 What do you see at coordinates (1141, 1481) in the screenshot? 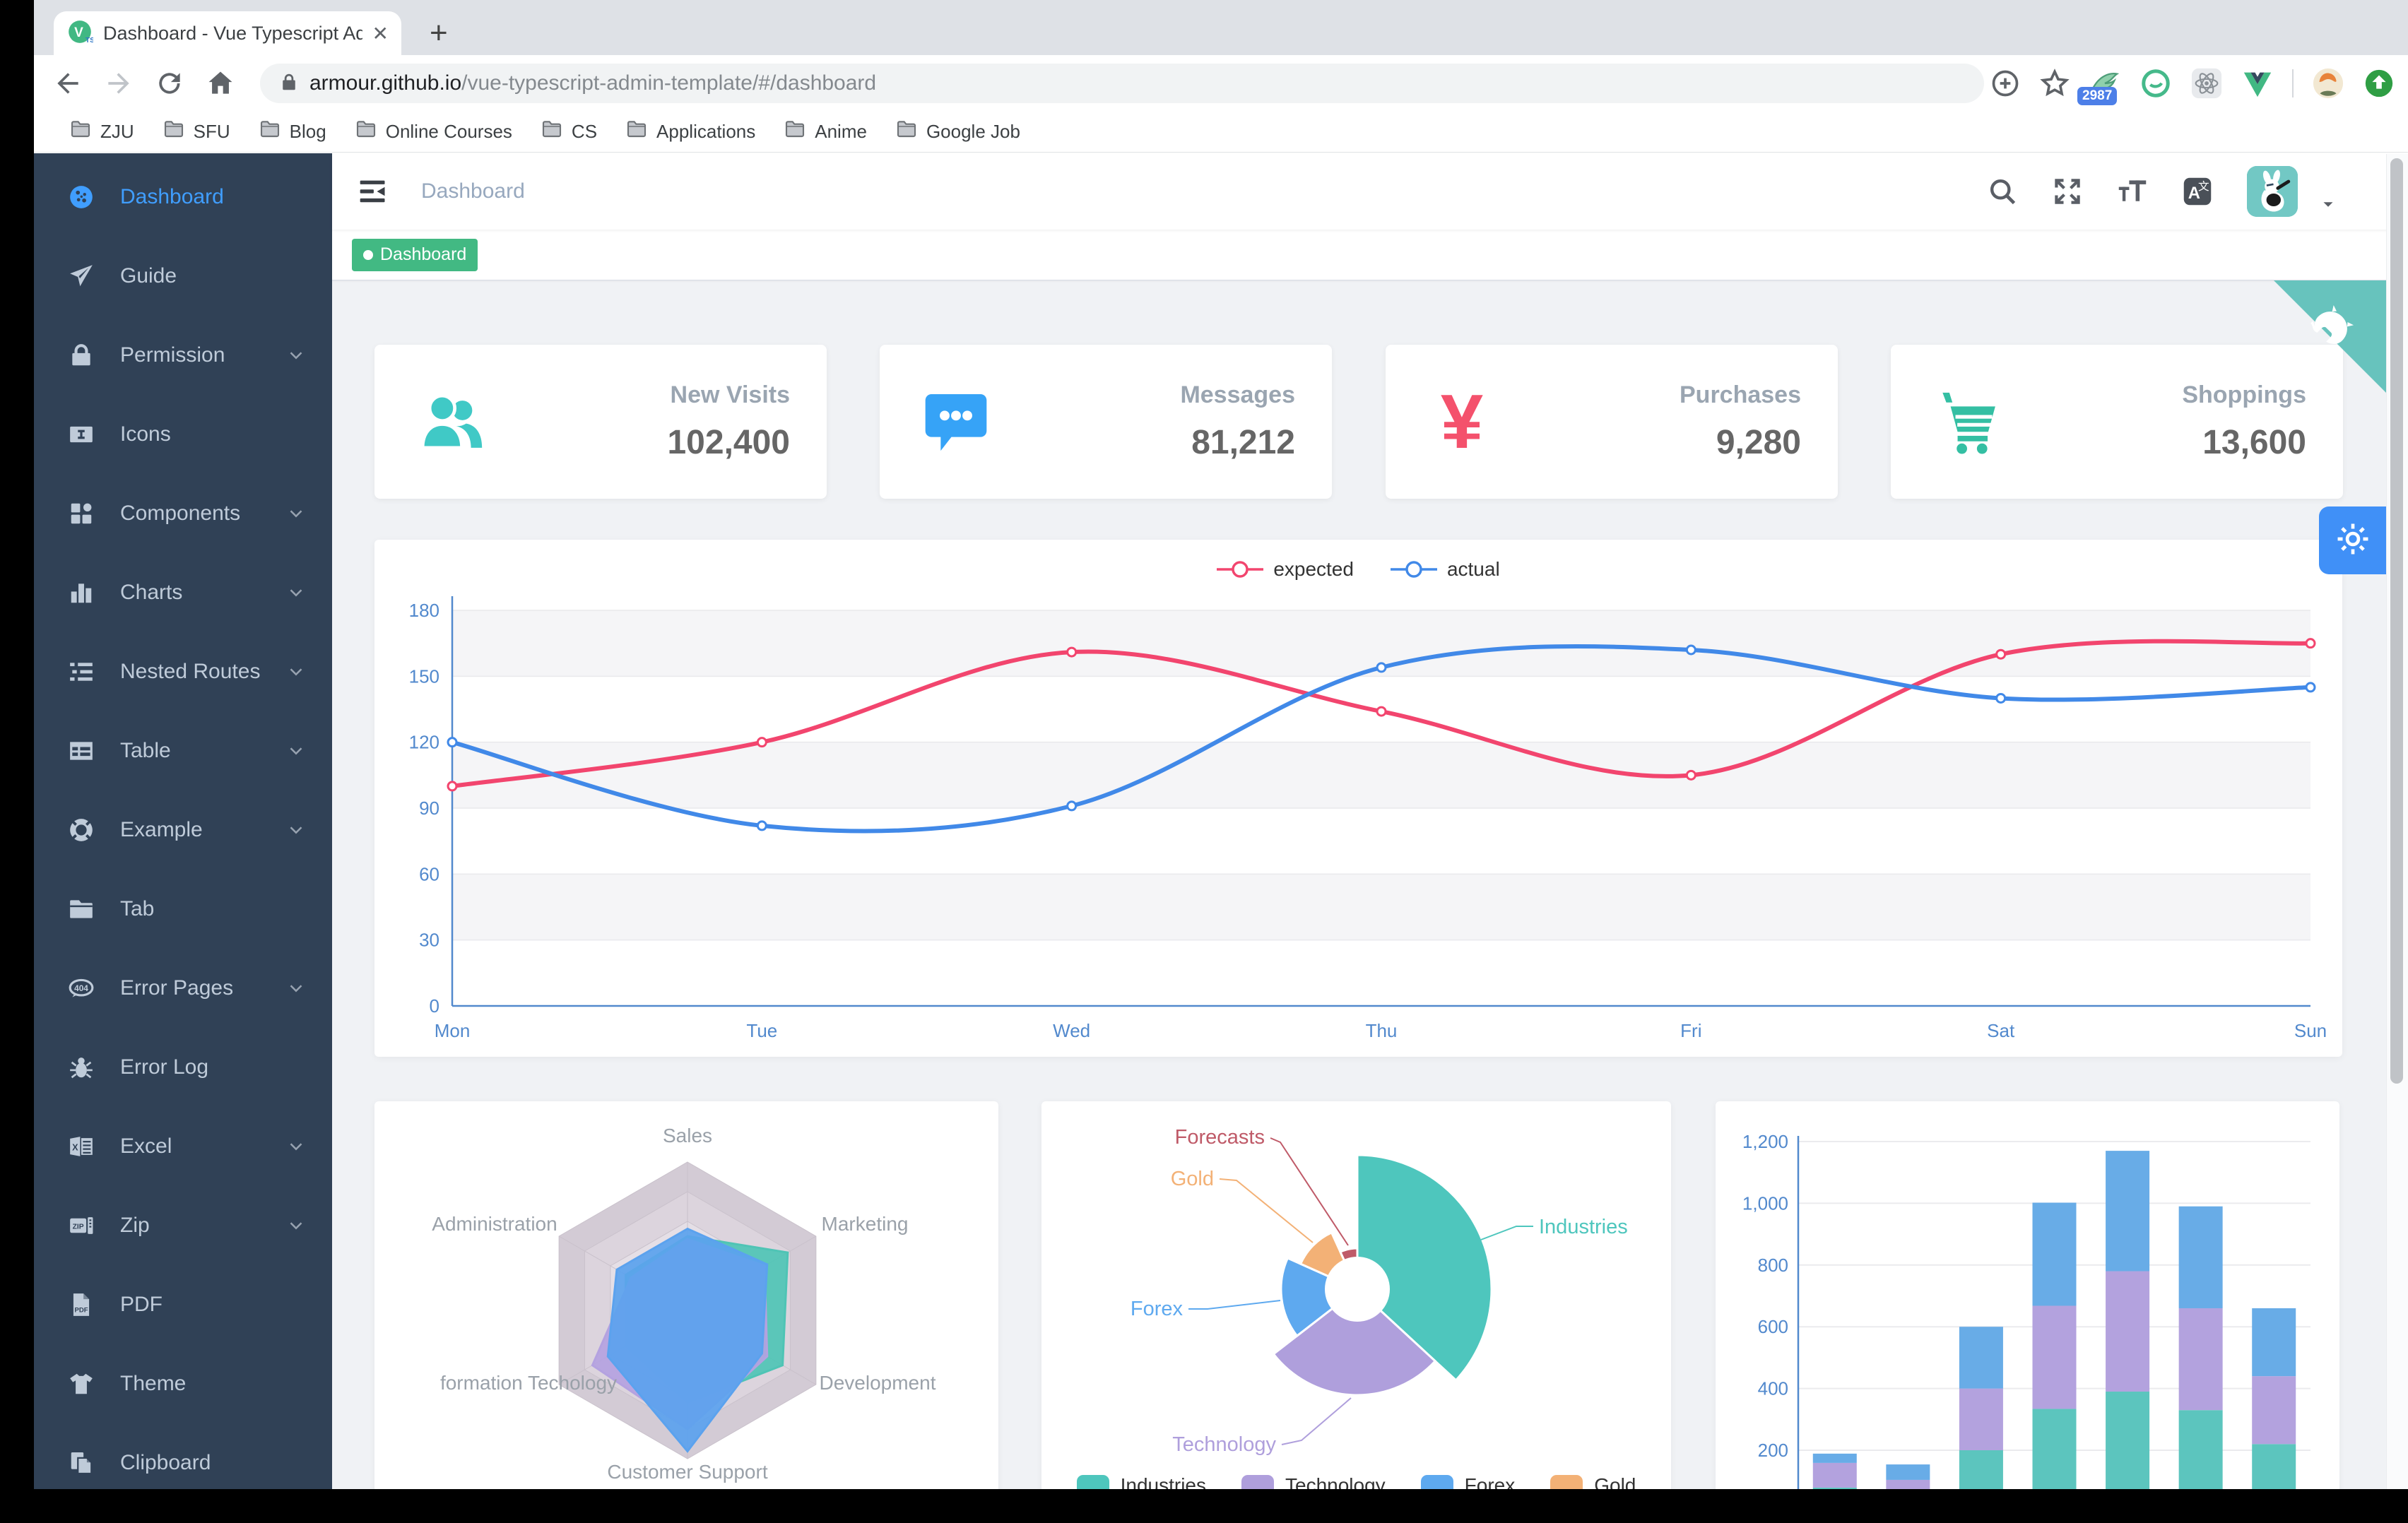
I see `pie-legend-item-industries: Industries` at bounding box center [1141, 1481].